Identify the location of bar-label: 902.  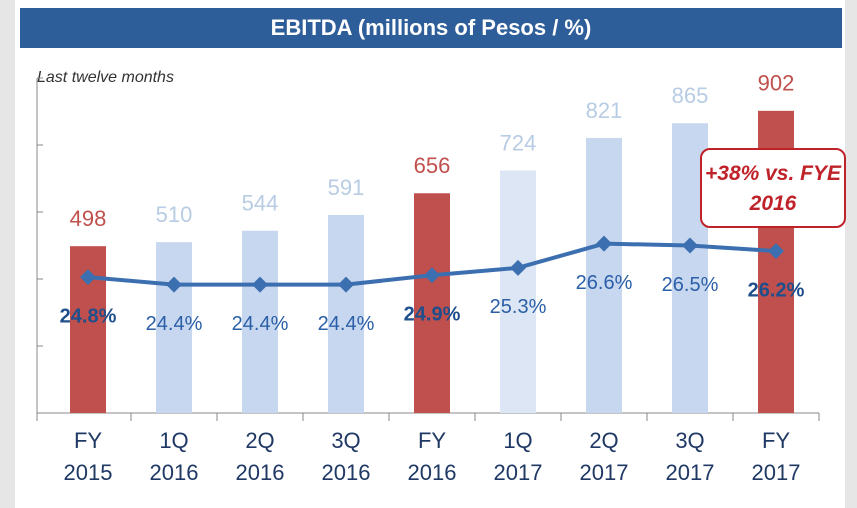
(776, 83).